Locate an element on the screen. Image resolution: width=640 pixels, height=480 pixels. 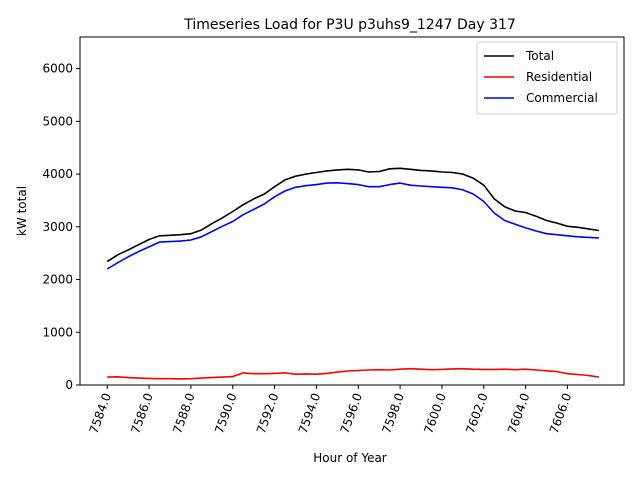
y-tick-label: 3000 is located at coordinates (57, 227).